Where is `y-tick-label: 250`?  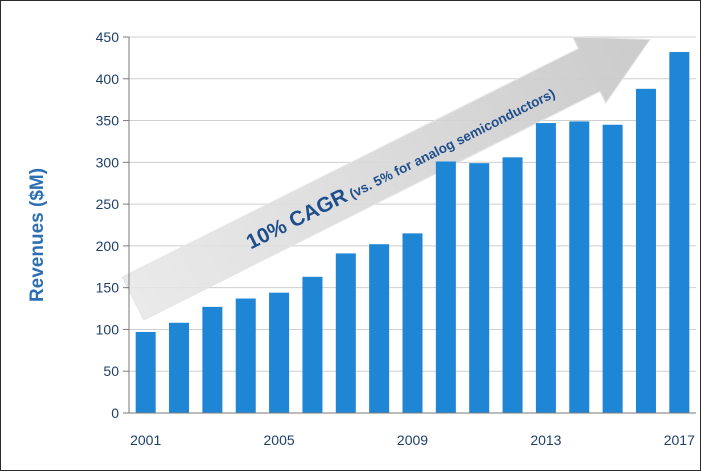 y-tick-label: 250 is located at coordinates (108, 204).